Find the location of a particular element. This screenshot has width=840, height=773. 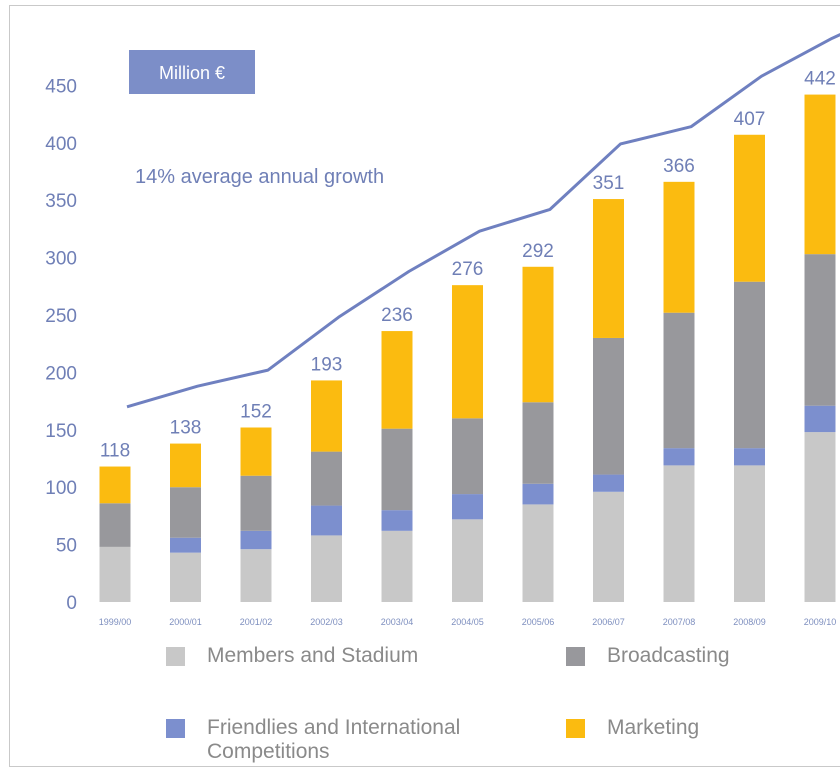

total-label: 292 is located at coordinates (538, 251).